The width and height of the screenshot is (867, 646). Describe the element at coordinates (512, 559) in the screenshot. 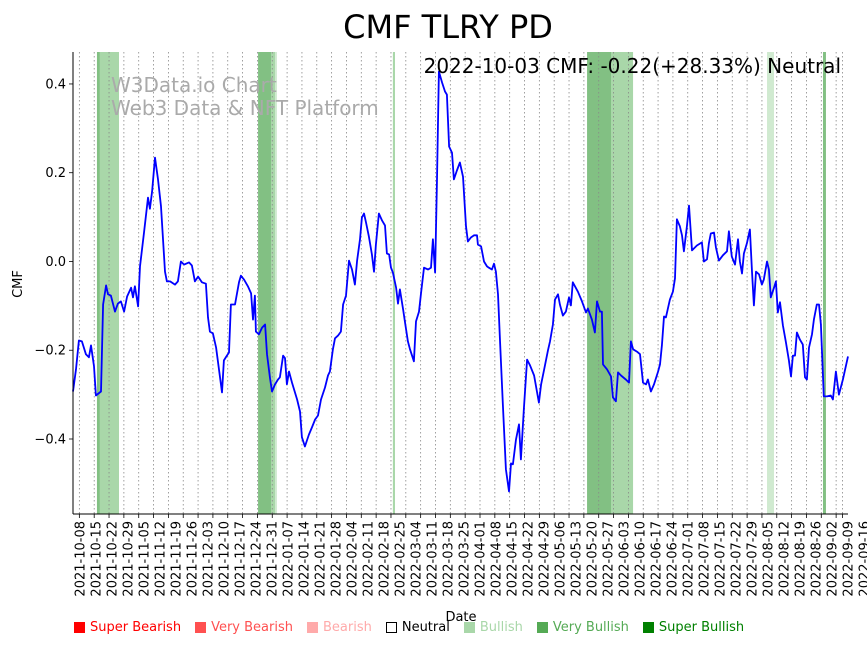

I see `x-tick-label: 2022-04-15` at that location.